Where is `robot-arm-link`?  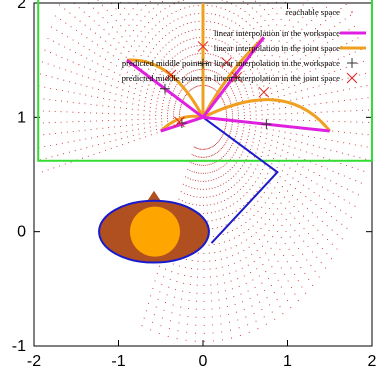
robot-arm-link is located at coordinates (240, 180).